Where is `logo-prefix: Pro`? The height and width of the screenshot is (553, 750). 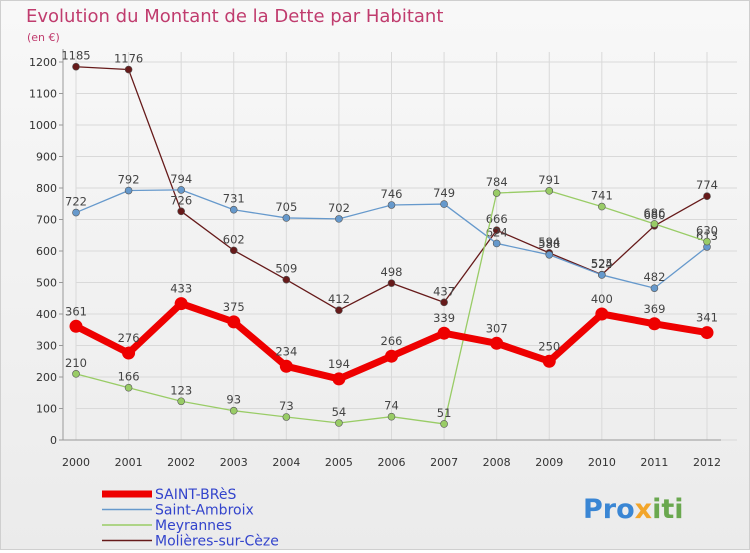
logo-prefix: Pro is located at coordinates (609, 509).